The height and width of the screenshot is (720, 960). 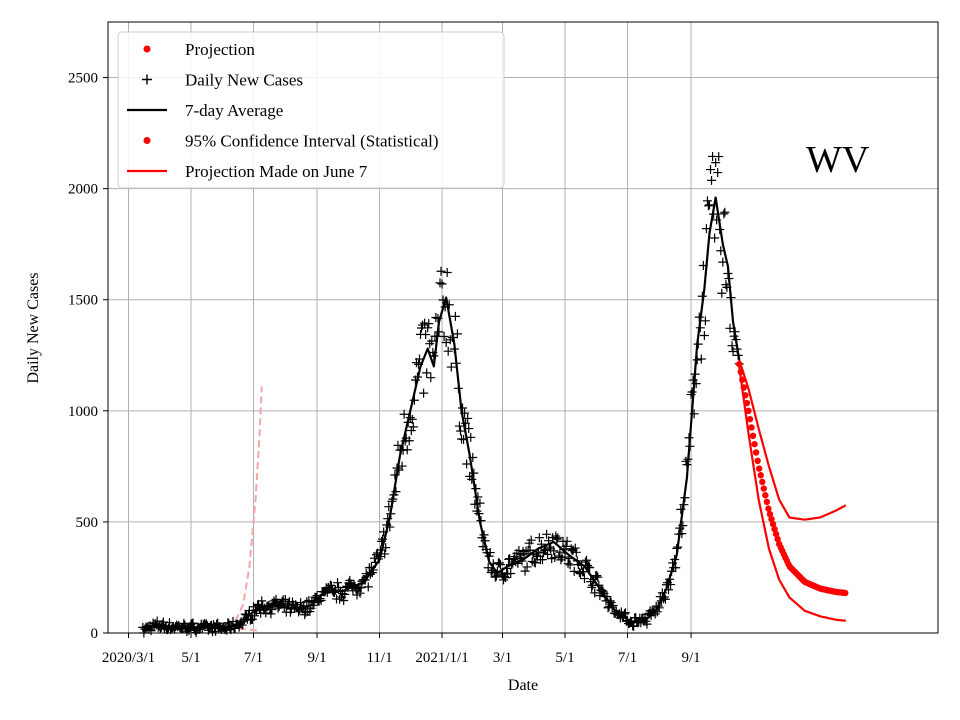 I want to click on legend-box, so click(x=311, y=110).